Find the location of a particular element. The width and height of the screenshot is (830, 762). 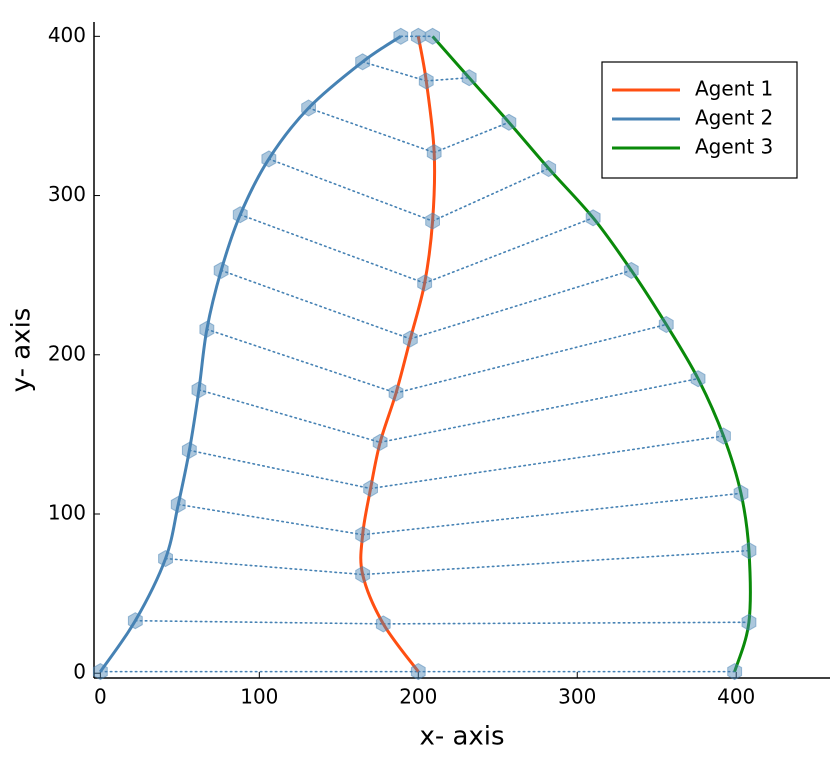

y-tick-label: 400 is located at coordinates (67, 35).